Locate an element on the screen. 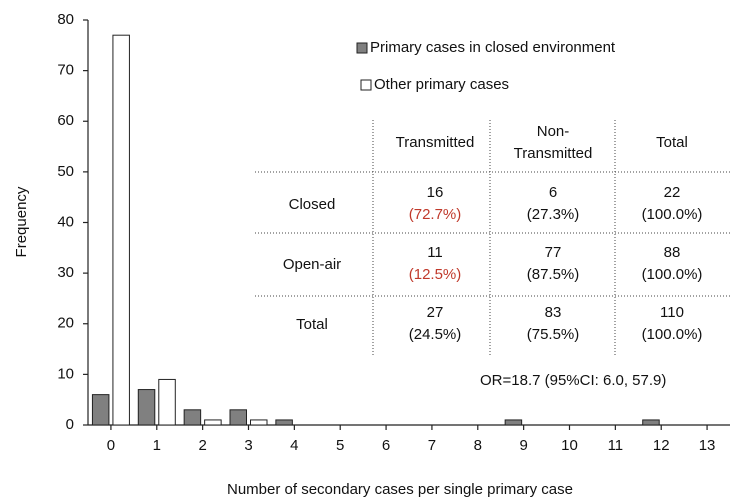 This screenshot has height=501, width=742. annotation: OR=18.7 (95%CI: 6.0, 57.9) is located at coordinates (573, 380).